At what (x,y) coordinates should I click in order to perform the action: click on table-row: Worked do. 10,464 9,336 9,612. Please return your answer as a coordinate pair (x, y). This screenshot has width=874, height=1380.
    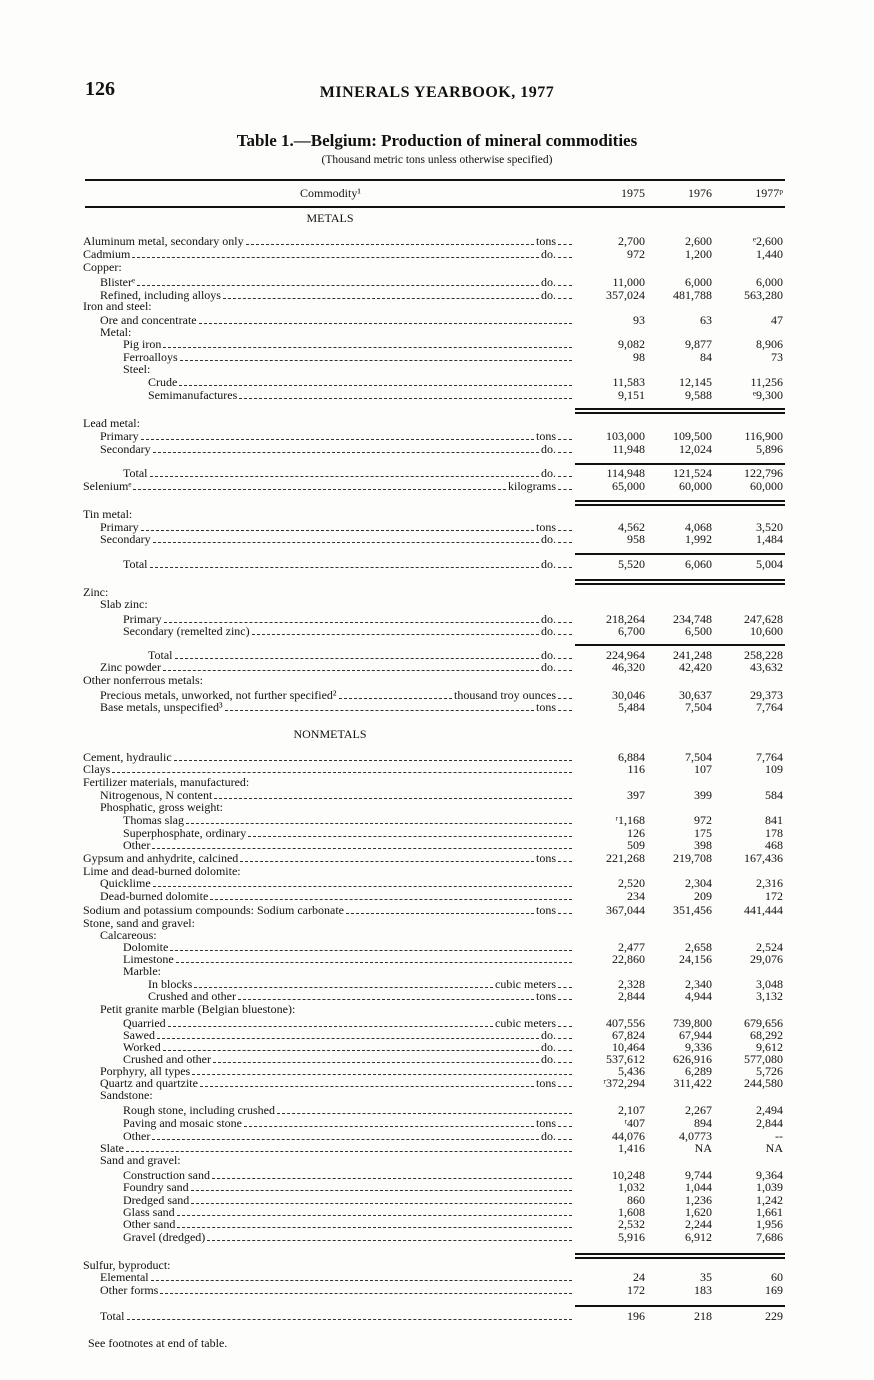
    Looking at the image, I should click on (437, 1047).